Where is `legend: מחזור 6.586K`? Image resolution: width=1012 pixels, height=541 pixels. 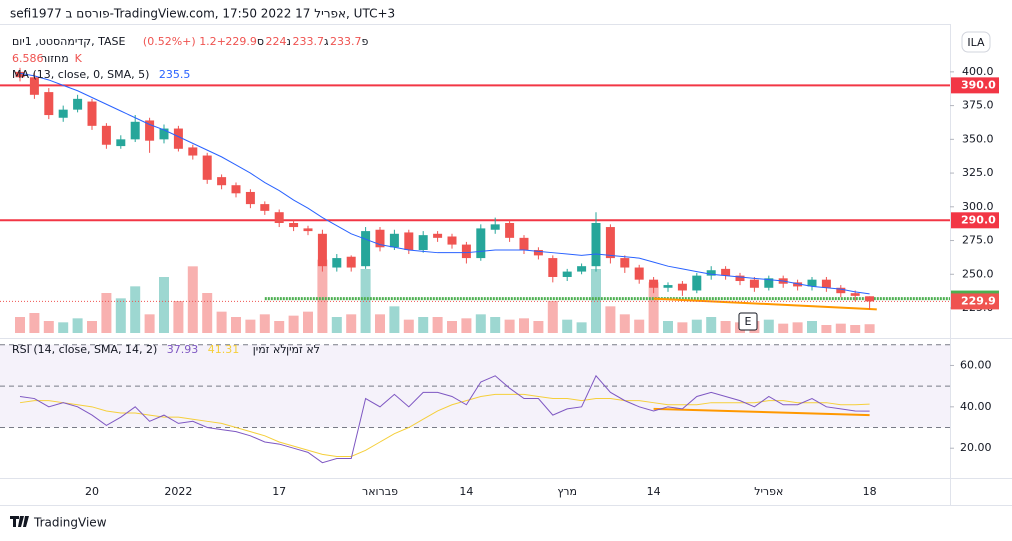
legend: מחזור 6.586K is located at coordinates (47, 58).